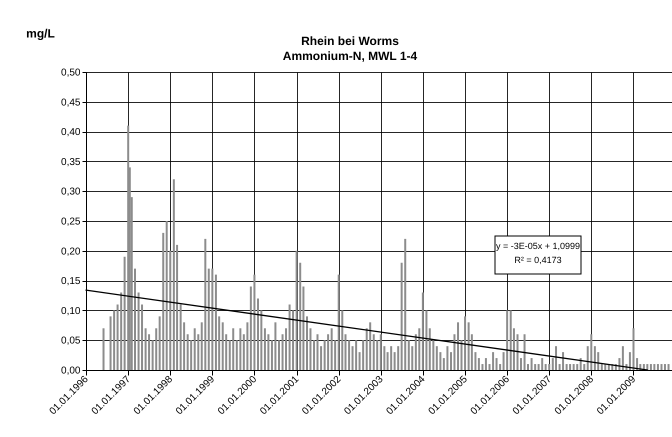  What do you see at coordinates (71, 371) in the screenshot?
I see `y-tick-label: 0,00` at bounding box center [71, 371].